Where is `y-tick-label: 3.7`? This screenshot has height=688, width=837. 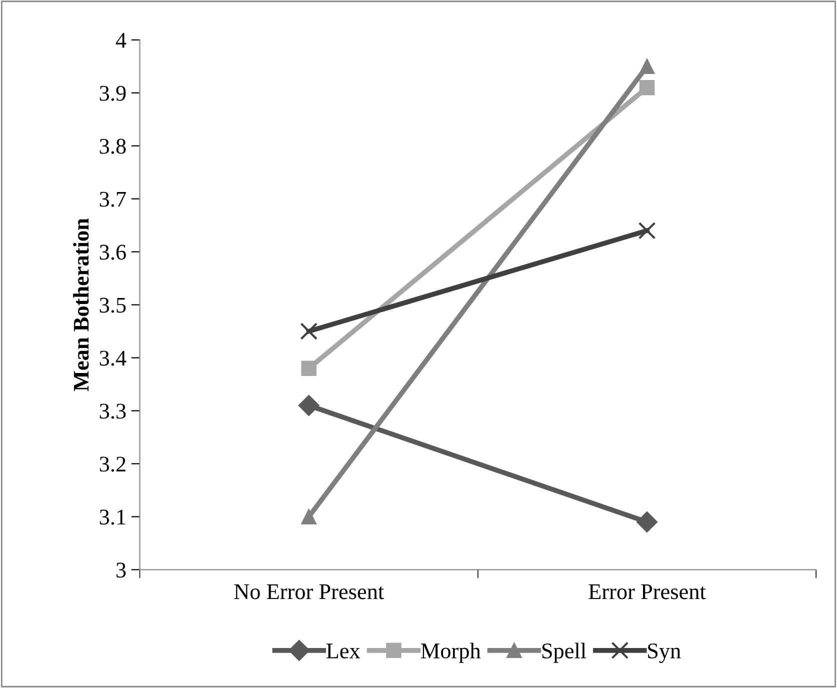 y-tick-label: 3.7 is located at coordinates (113, 199).